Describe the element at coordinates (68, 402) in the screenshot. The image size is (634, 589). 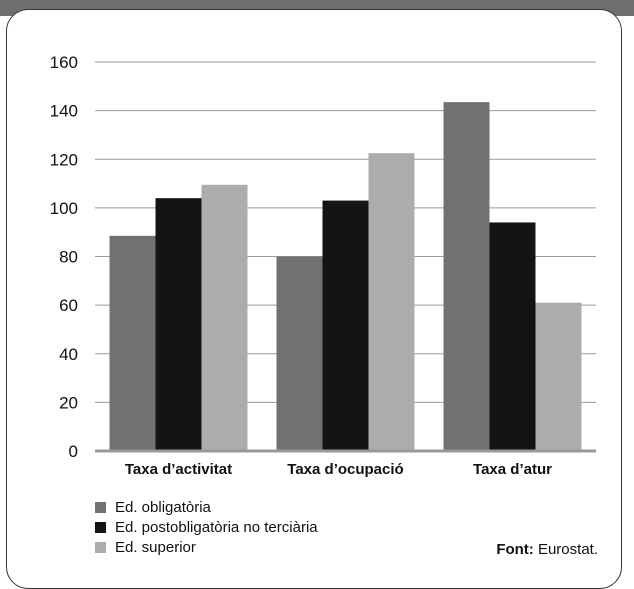
I see `y-tick-label: 20` at that location.